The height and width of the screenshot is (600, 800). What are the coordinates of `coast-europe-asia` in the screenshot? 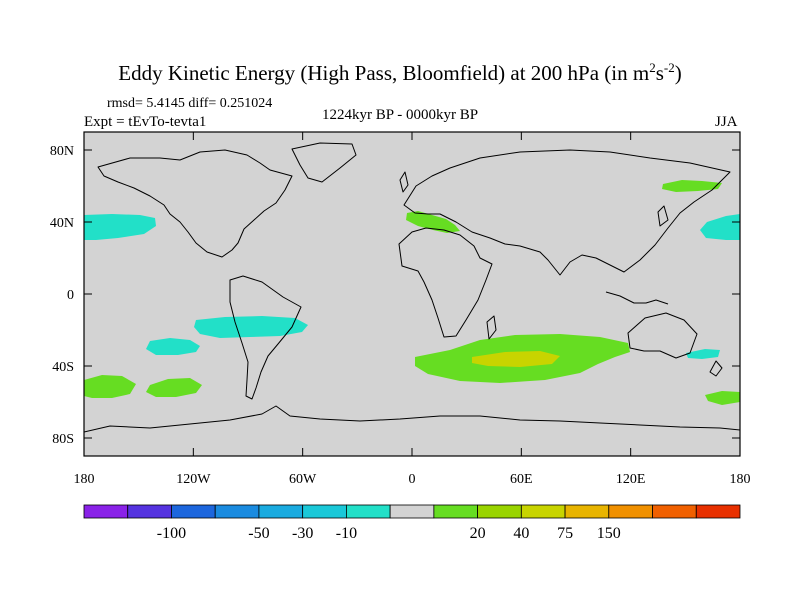 It's located at (567, 212).